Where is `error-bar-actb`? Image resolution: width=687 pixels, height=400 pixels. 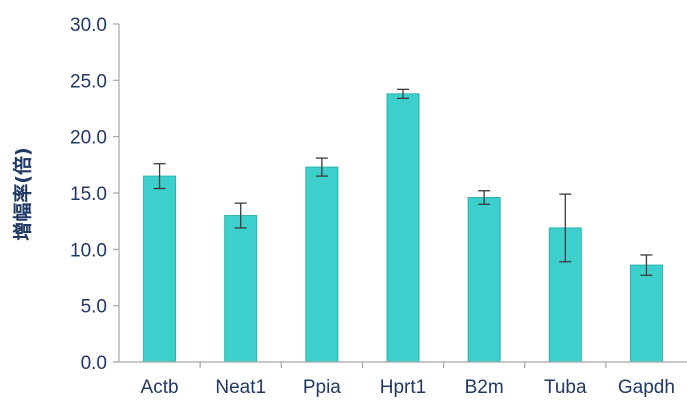 error-bar-actb is located at coordinates (159, 176).